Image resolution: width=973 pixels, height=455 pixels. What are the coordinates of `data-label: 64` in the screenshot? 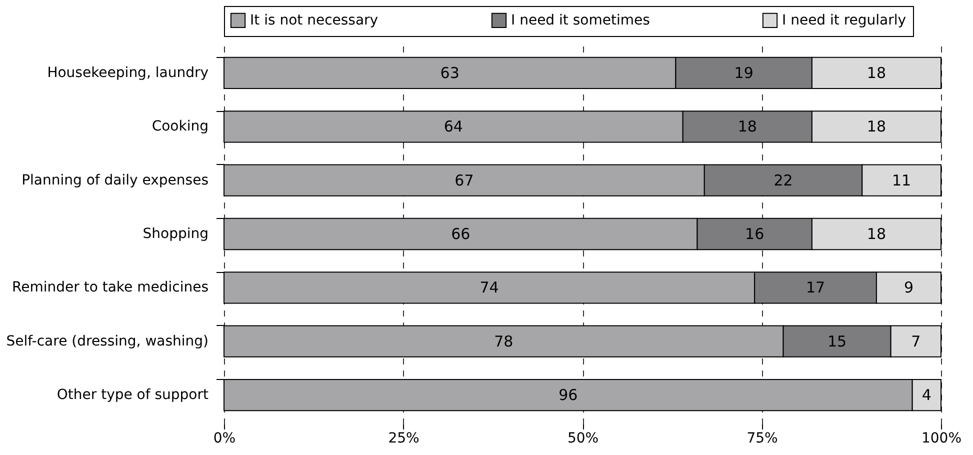 It's located at (453, 127).